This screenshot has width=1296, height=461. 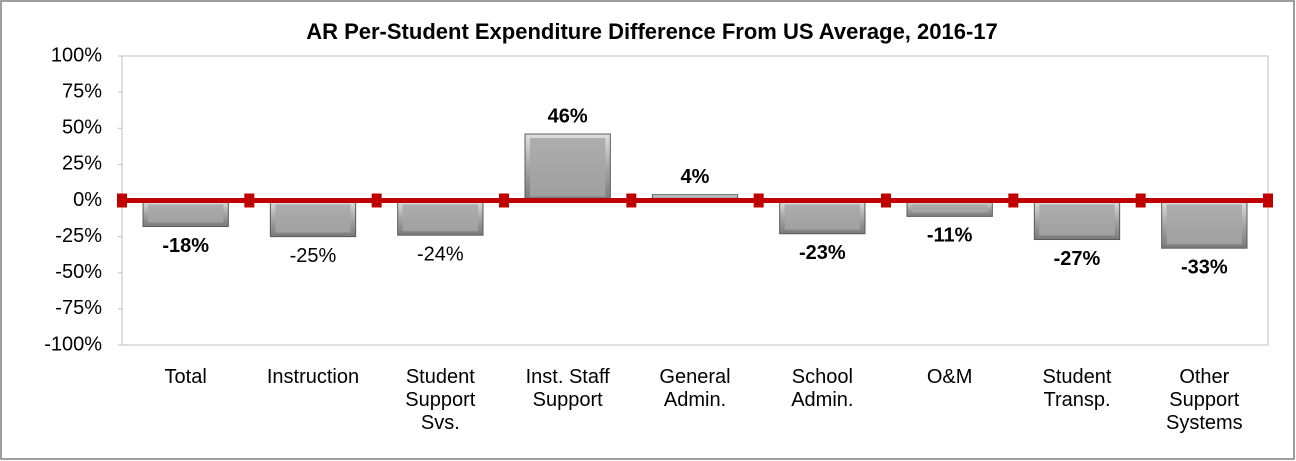 I want to click on x-tick-label: Total, so click(x=185, y=377).